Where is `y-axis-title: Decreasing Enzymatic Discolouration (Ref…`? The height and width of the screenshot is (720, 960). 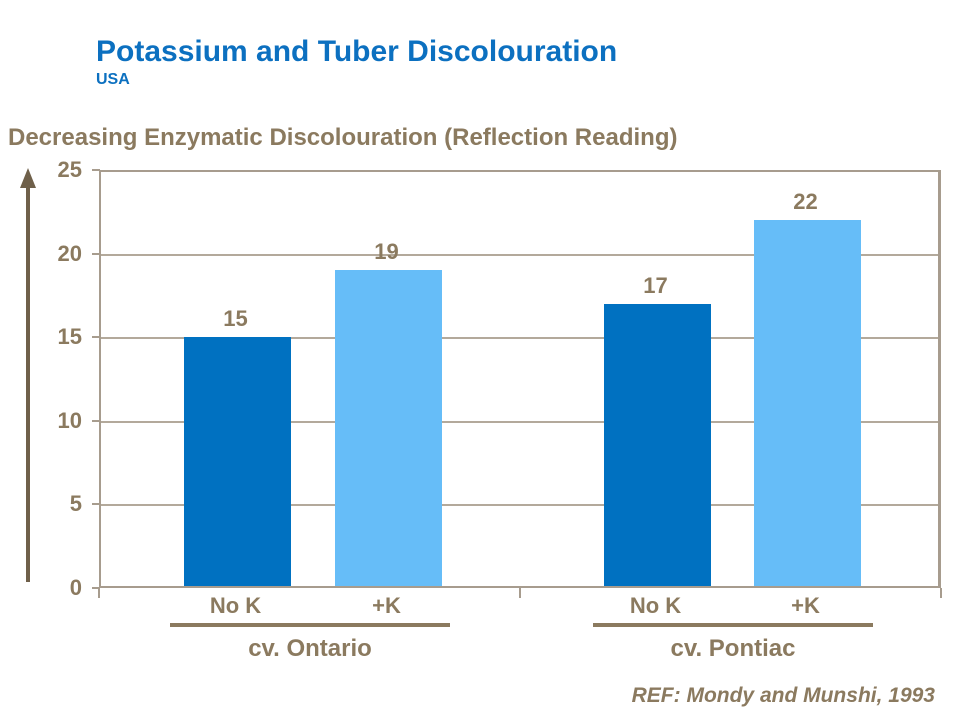 y-axis-title: Decreasing Enzymatic Discolouration (Ref… is located at coordinates (343, 137).